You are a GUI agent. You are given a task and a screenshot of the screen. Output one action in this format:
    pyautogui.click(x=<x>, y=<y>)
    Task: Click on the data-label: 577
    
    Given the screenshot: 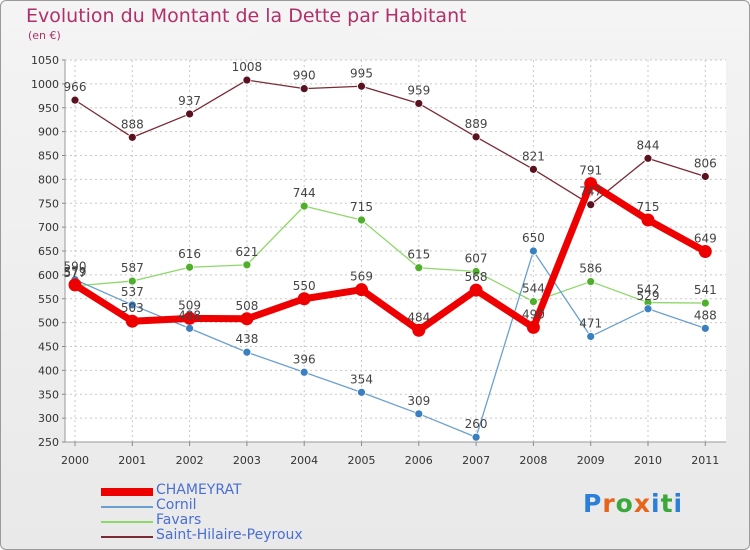 What is the action you would take?
    pyautogui.click(x=75, y=273)
    